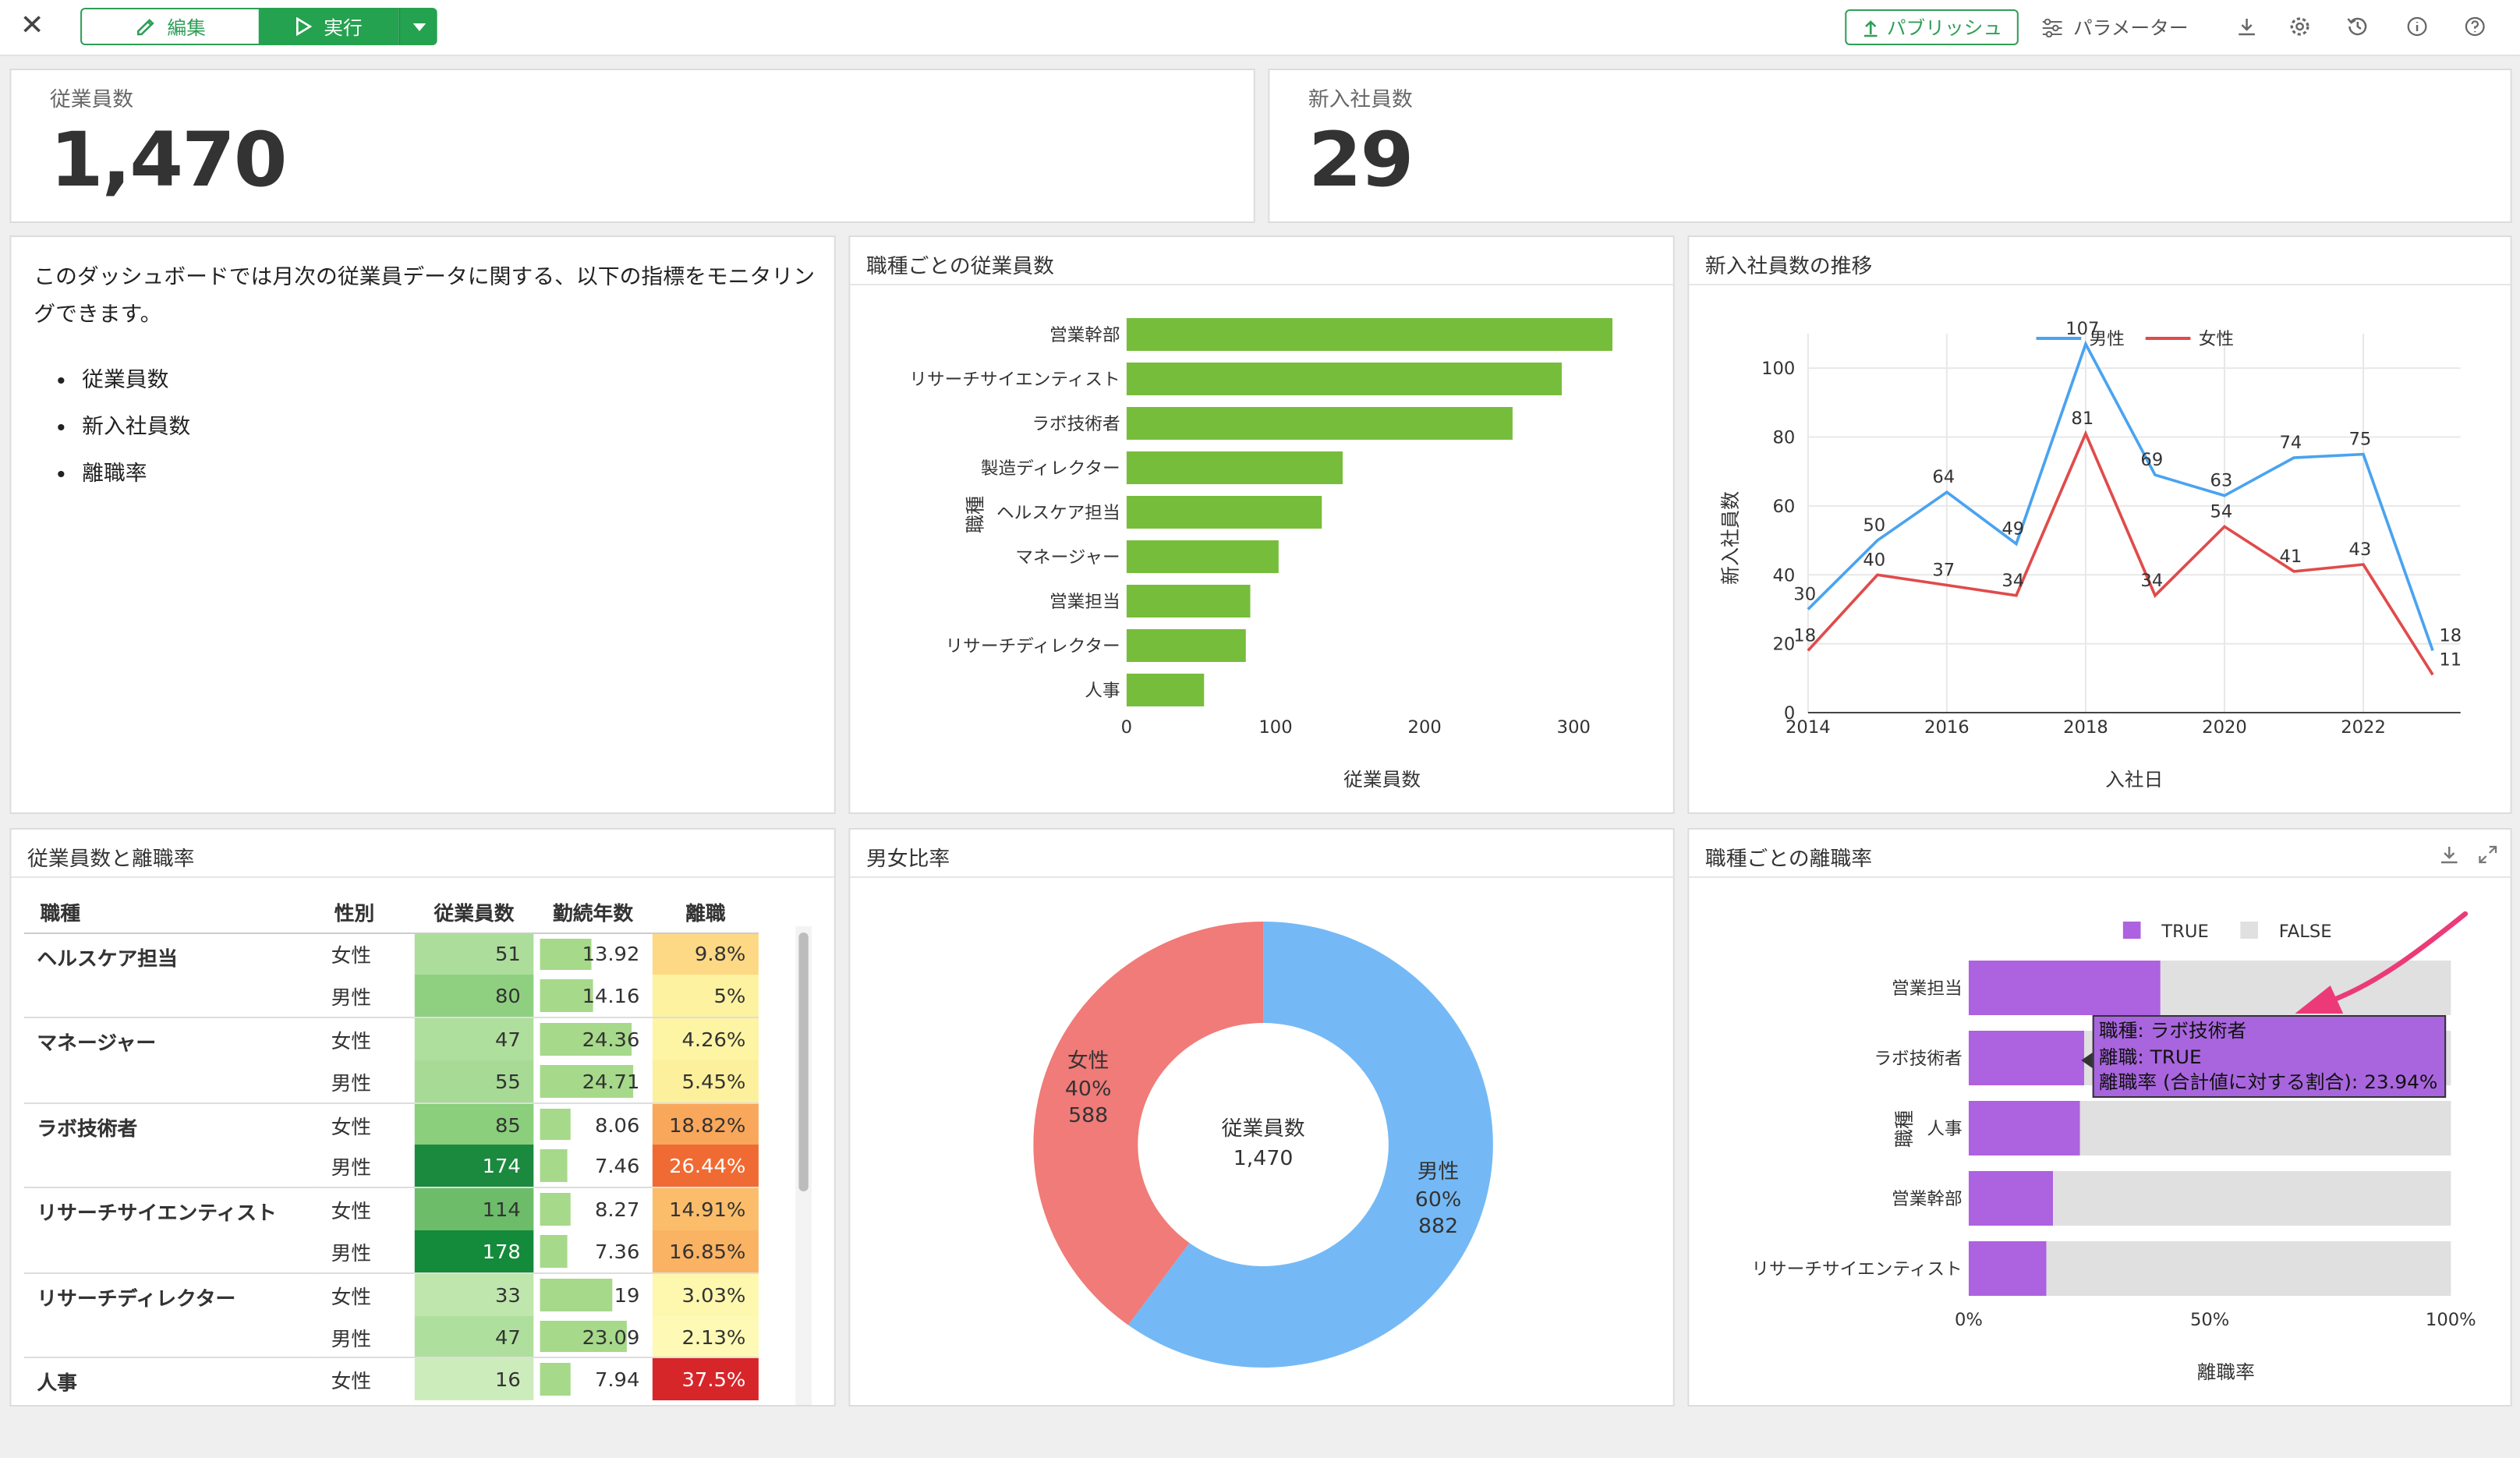 The image size is (2520, 1458). Describe the element at coordinates (2268, 1082) in the screenshot. I see `tooltip-line: 離職率 (合計値に対する割合): 23.94%` at that location.